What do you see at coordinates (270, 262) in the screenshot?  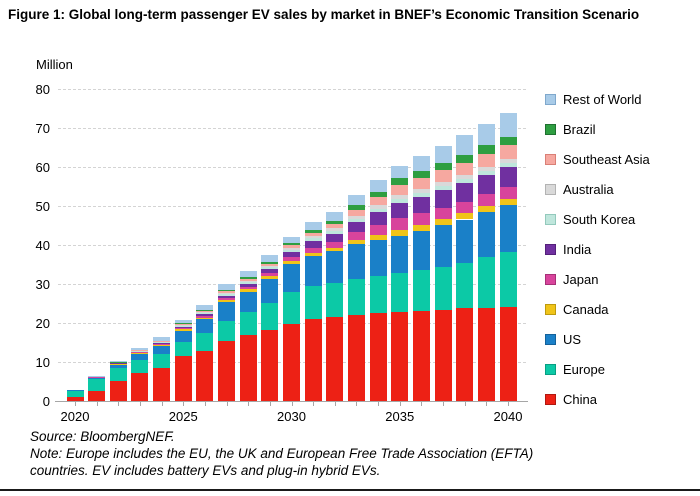 I see `segment-2029-brazil` at bounding box center [270, 262].